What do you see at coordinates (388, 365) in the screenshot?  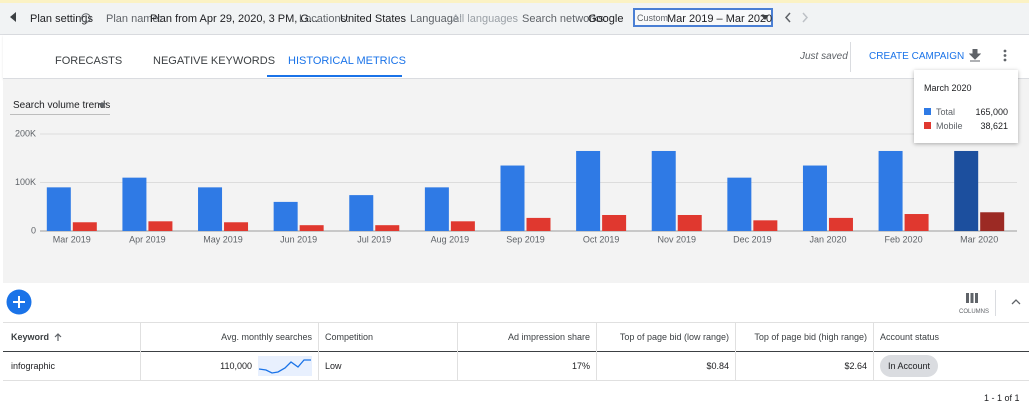 I see `table-cell: Low` at bounding box center [388, 365].